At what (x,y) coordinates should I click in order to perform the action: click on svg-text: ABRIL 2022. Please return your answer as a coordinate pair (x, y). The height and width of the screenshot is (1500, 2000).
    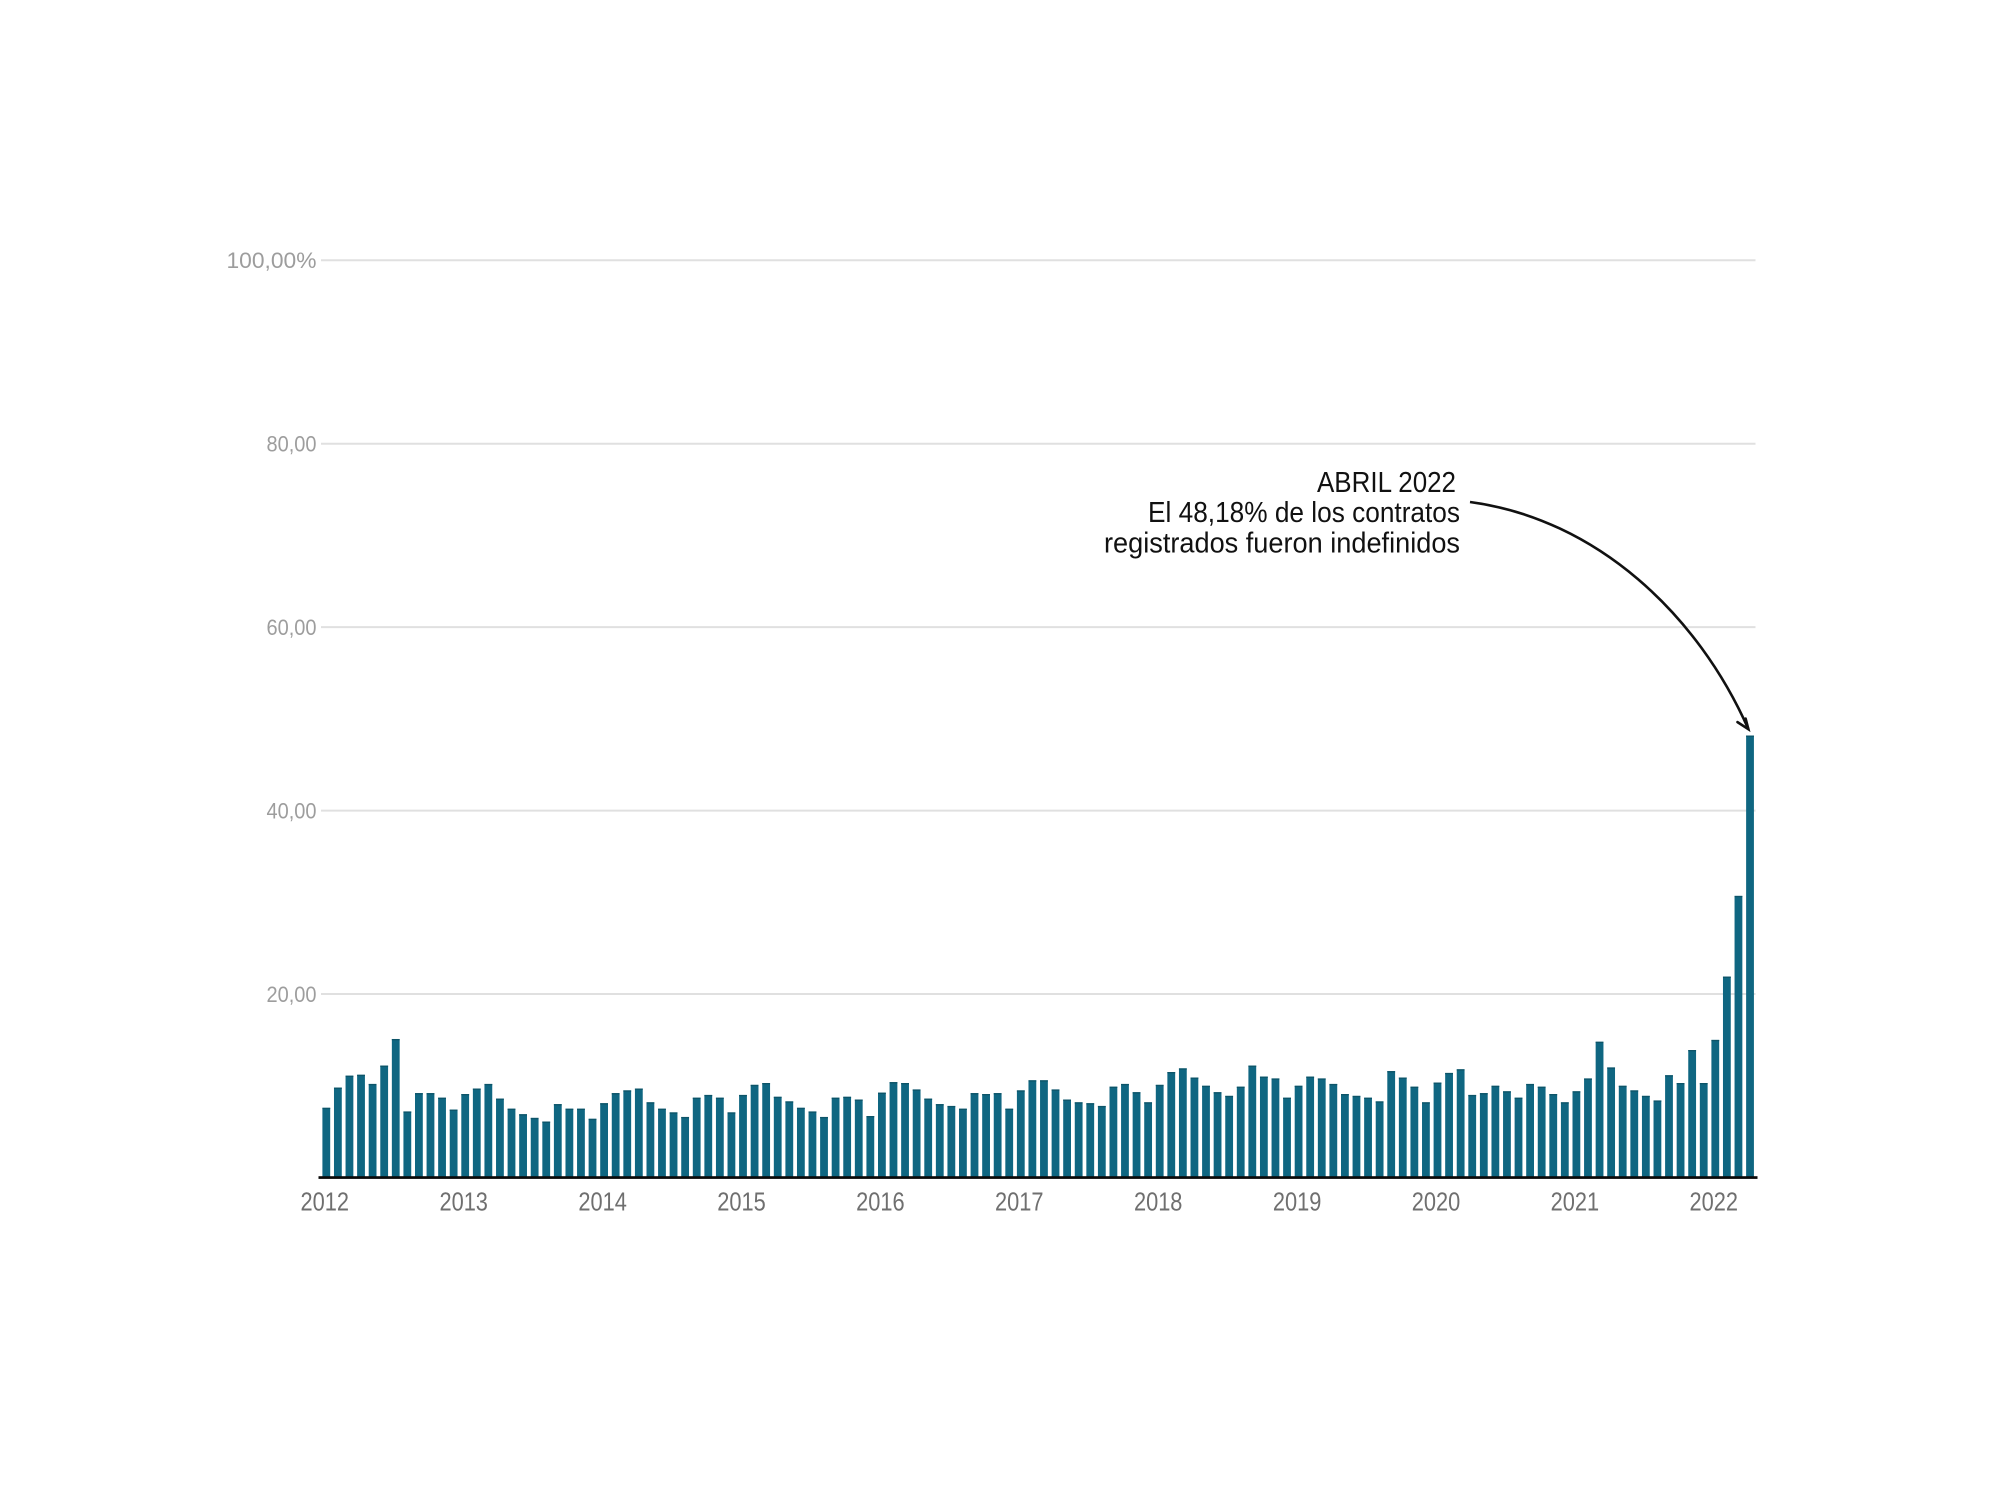
    Looking at the image, I should click on (1386, 483).